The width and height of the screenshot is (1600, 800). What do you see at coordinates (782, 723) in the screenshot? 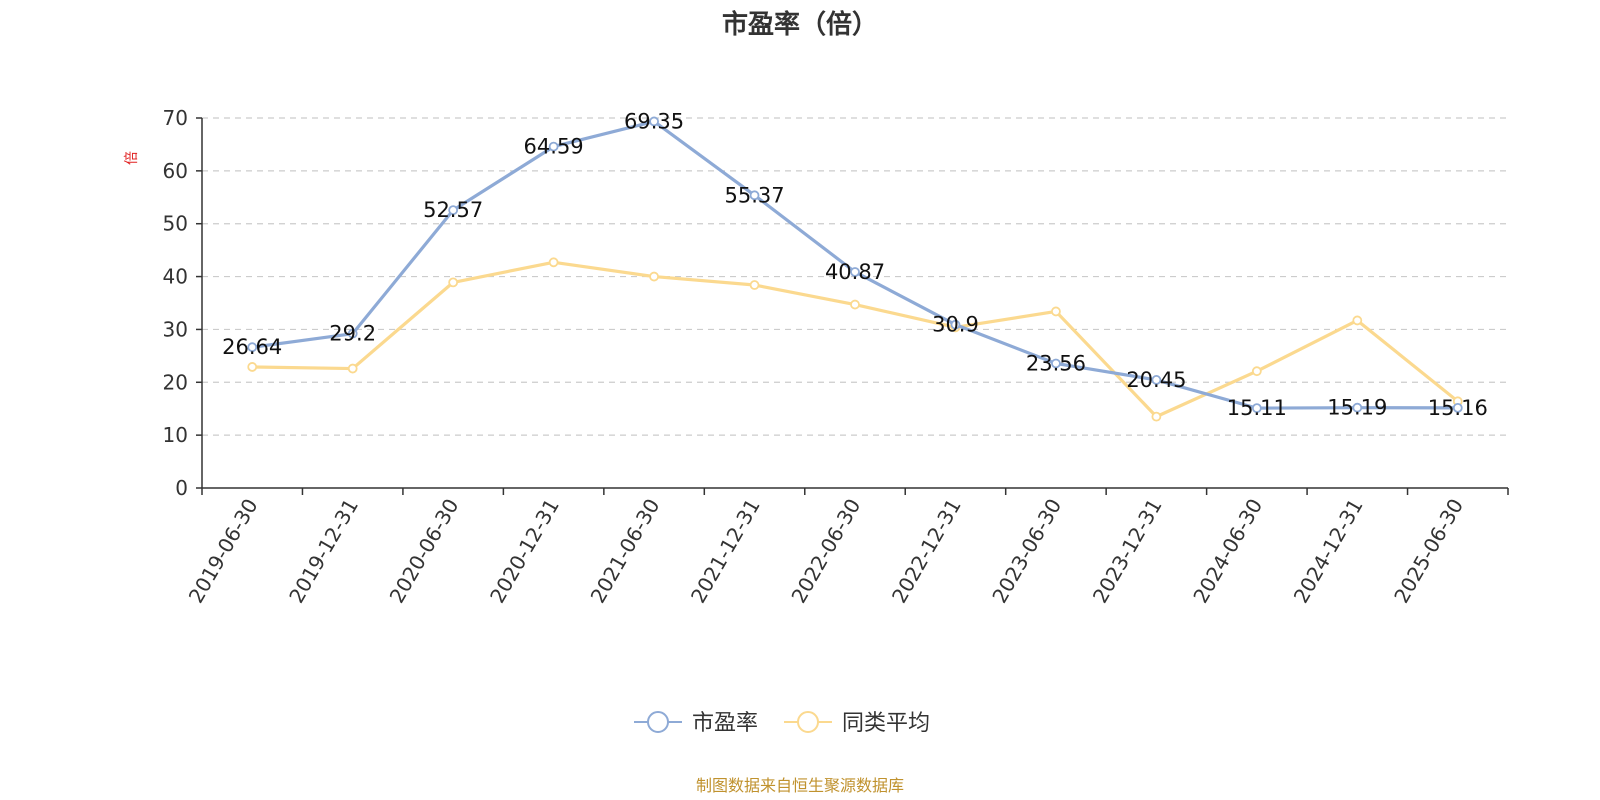
I see `legend: 市盈率 同类平均` at bounding box center [782, 723].